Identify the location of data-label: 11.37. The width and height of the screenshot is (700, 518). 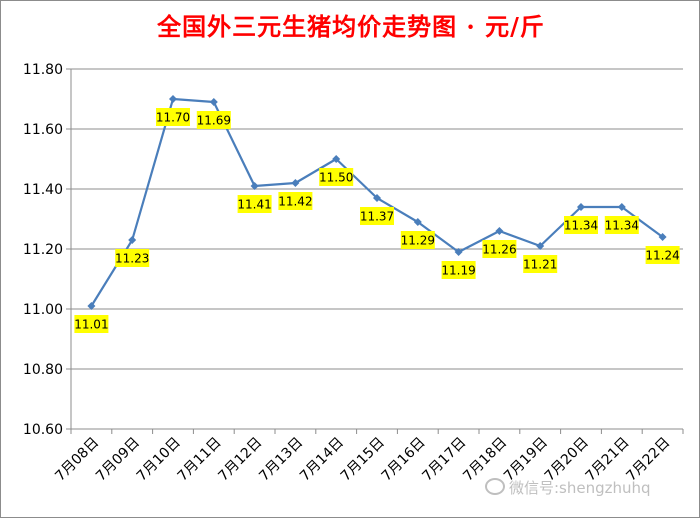
(377, 217).